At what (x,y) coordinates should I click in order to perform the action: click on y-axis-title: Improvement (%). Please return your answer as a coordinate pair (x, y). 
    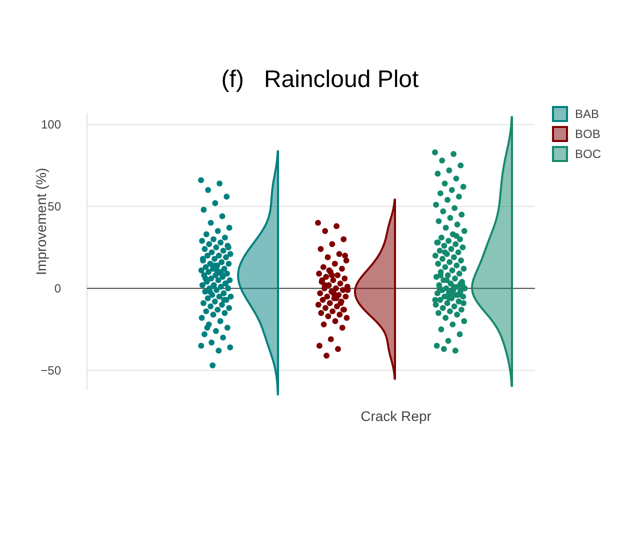
    Looking at the image, I should click on (41, 222).